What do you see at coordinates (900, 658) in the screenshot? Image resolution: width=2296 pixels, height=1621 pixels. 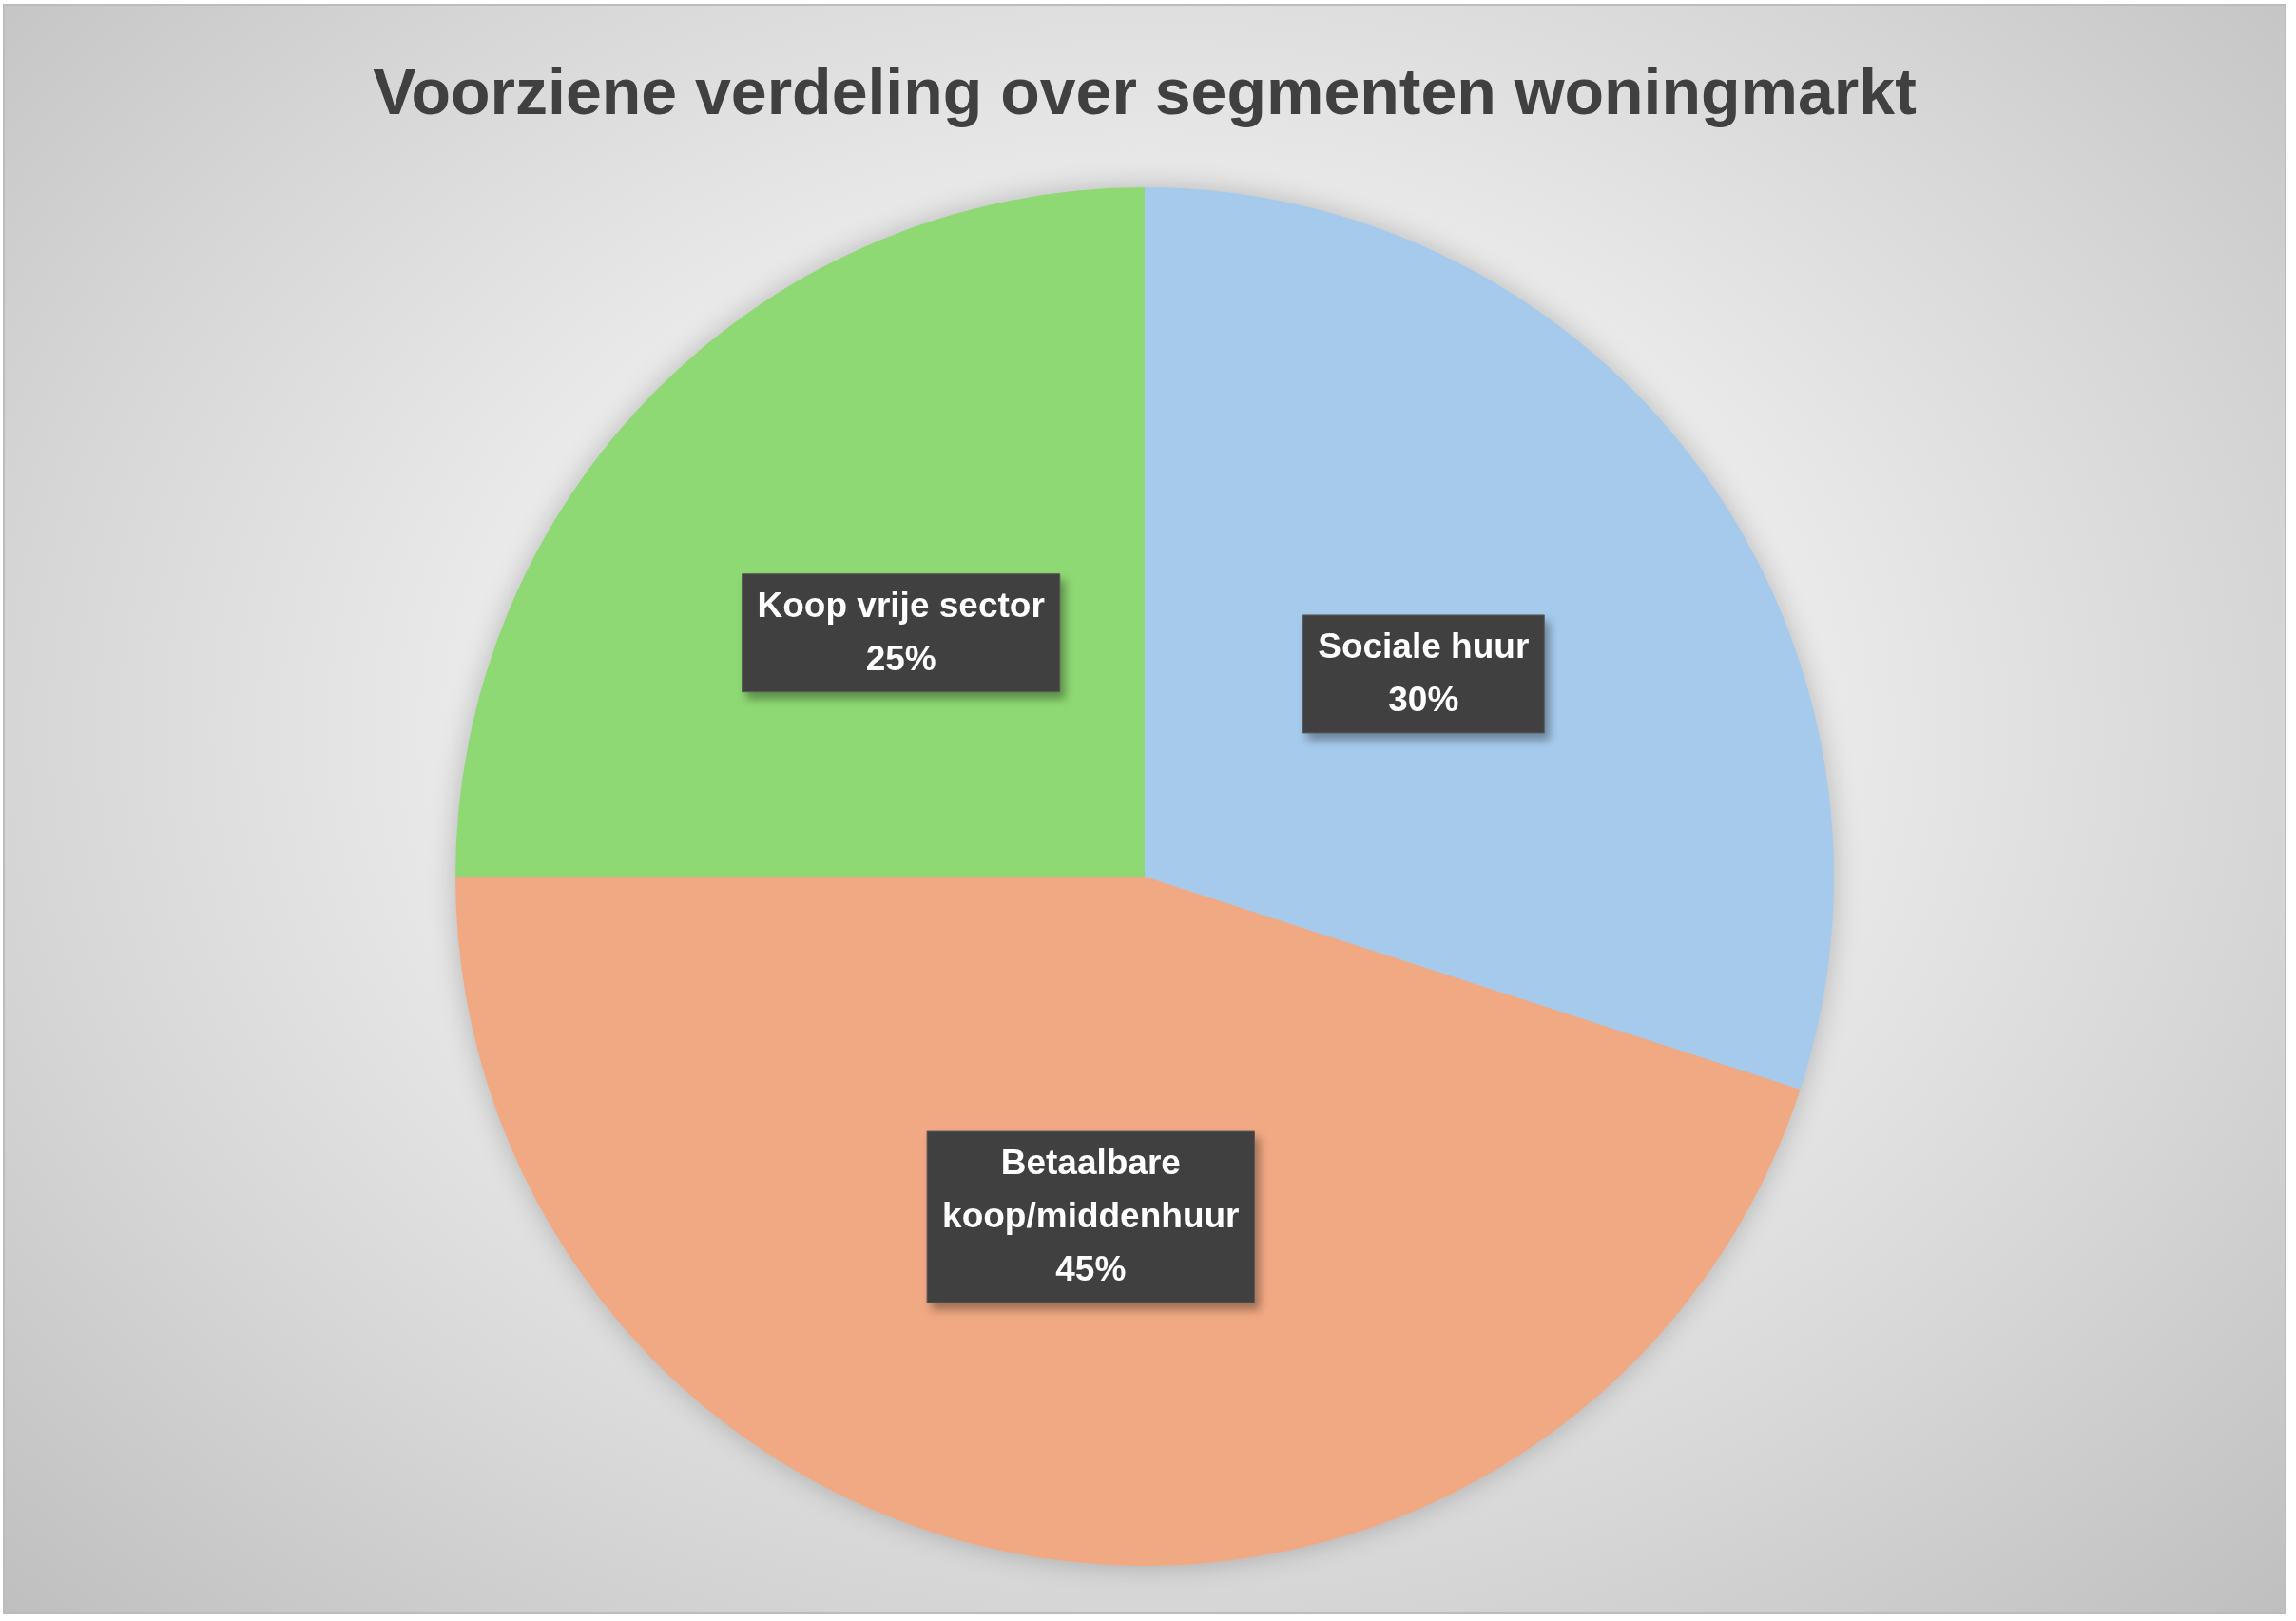 I see `data-label: 25%` at bounding box center [900, 658].